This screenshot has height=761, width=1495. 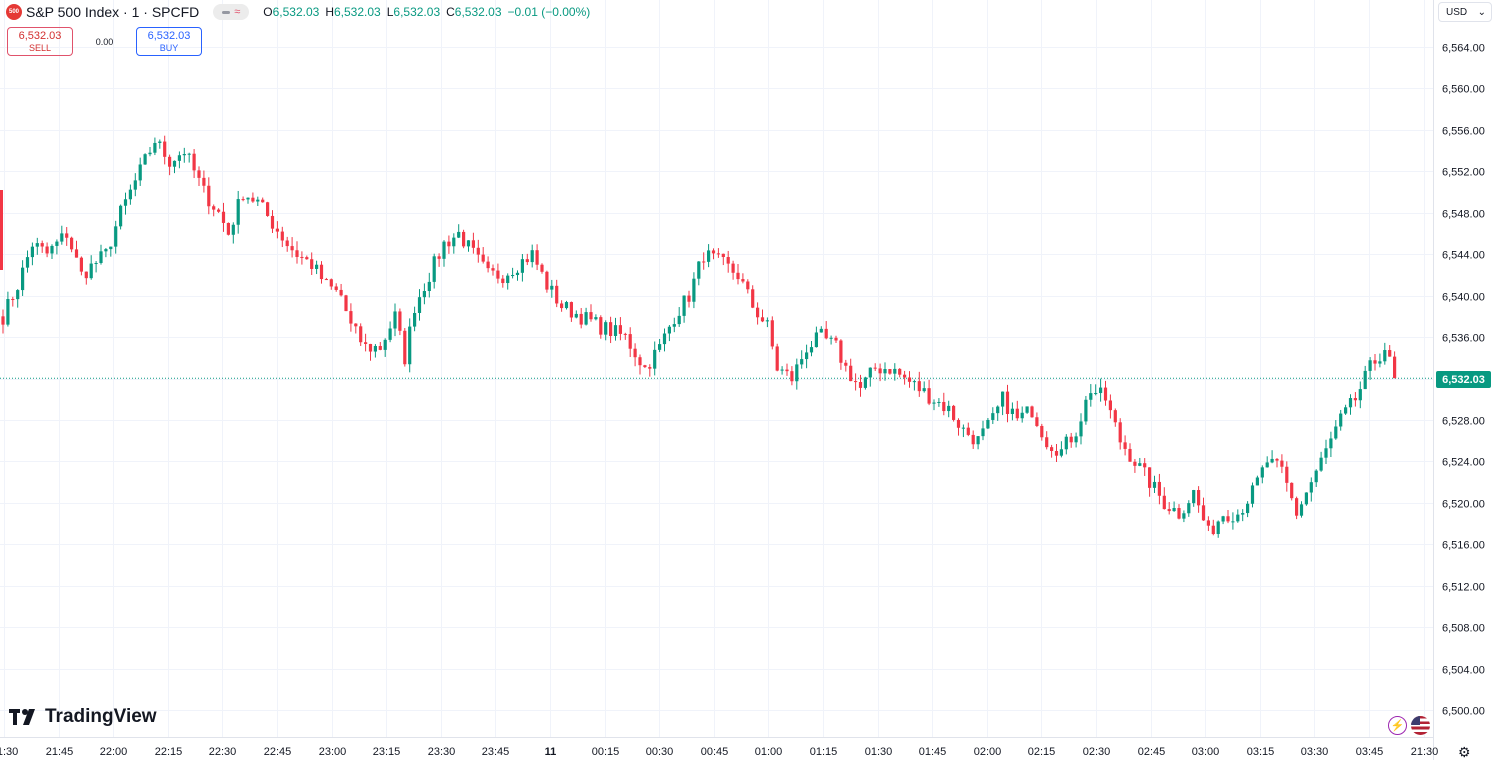 What do you see at coordinates (1465, 12) in the screenshot?
I see `currency-select: USD ⌄` at bounding box center [1465, 12].